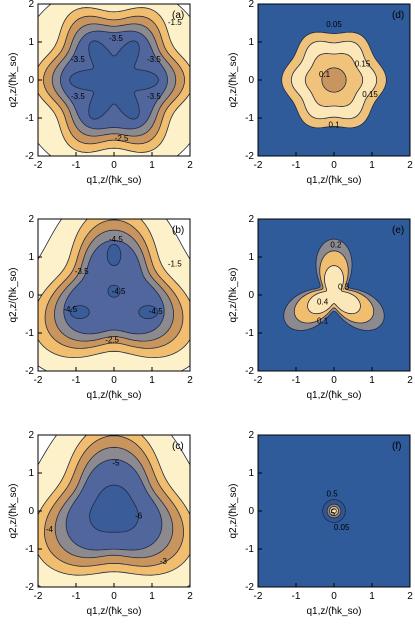 The height and width of the screenshot is (632, 415). Describe the element at coordinates (333, 494) in the screenshot. I see `contour-label: 0.5` at that location.